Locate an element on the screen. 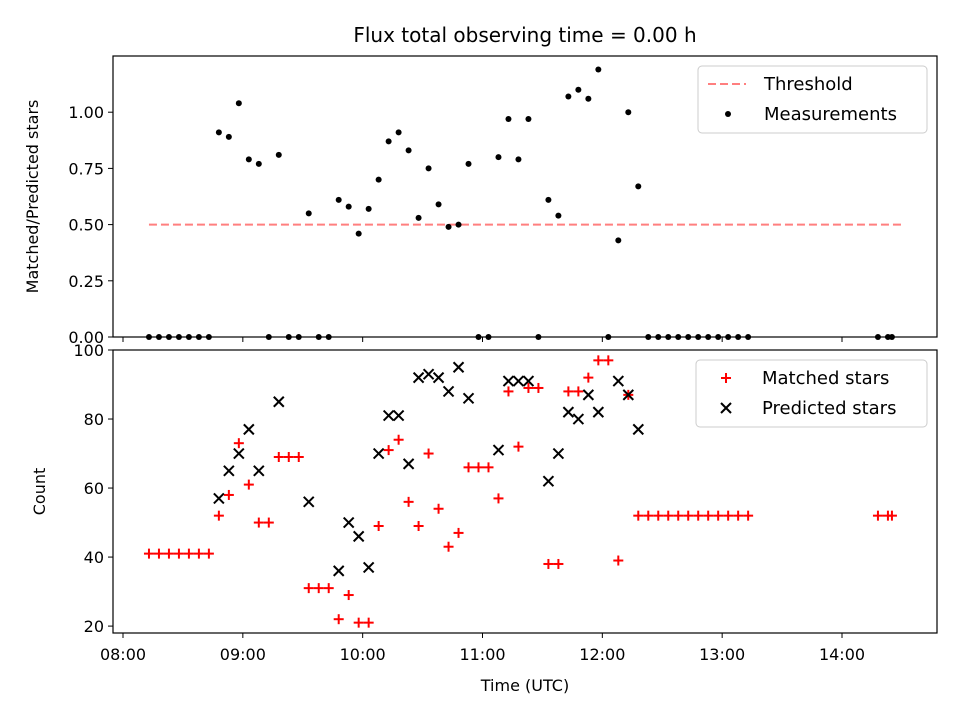 Image resolution: width=960 pixels, height=724 pixels. y-tick-label: 20 is located at coordinates (94, 626).